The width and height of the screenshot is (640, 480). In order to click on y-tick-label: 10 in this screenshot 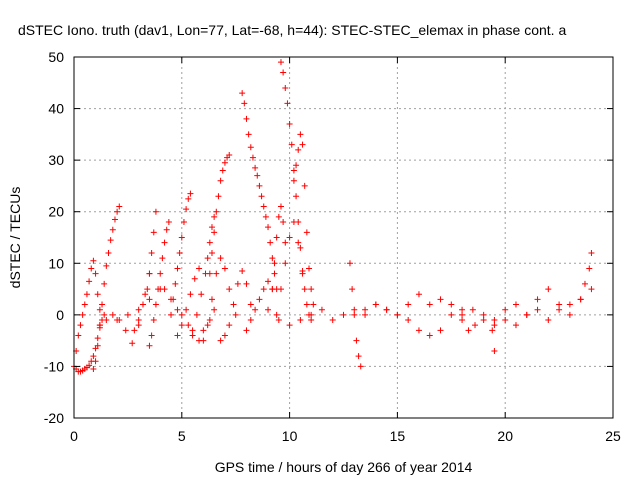, I will do `click(56, 263)`.